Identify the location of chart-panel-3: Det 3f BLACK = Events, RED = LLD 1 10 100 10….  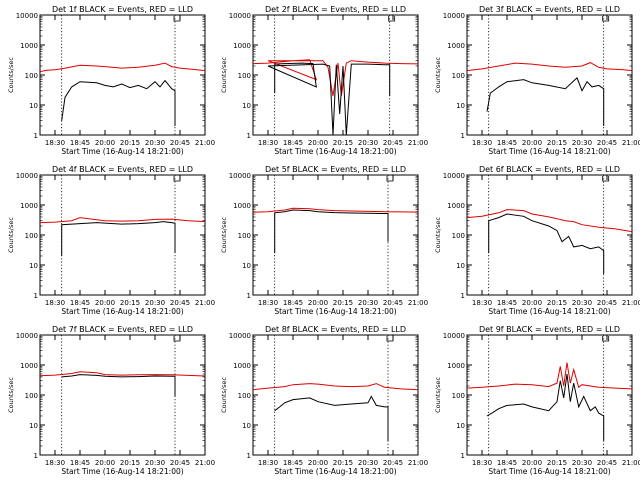
(537, 80).